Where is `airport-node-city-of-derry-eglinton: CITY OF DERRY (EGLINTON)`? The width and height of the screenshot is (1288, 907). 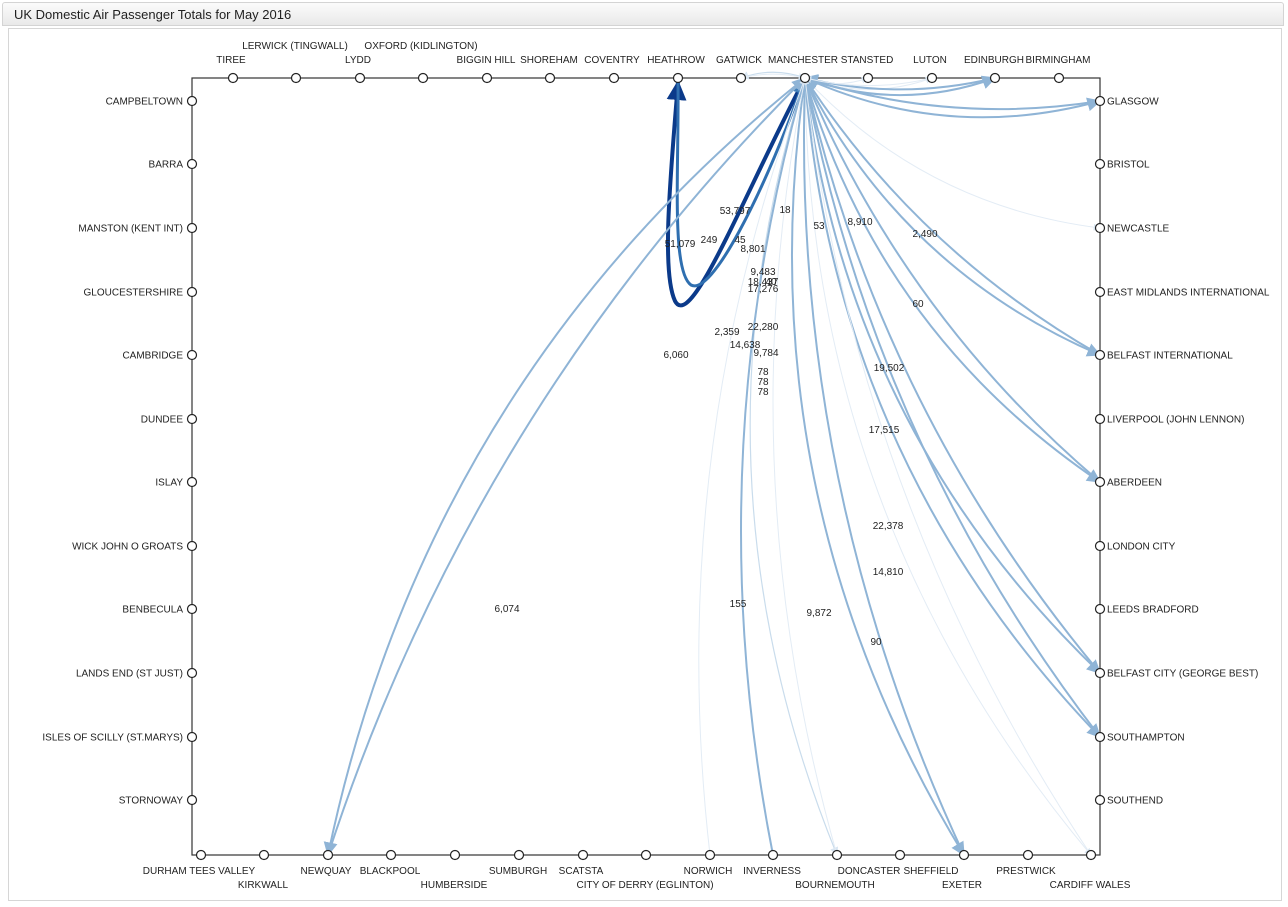
airport-node-city-of-derry-eglinton: CITY OF DERRY (EGLINTON) is located at coordinates (645, 870).